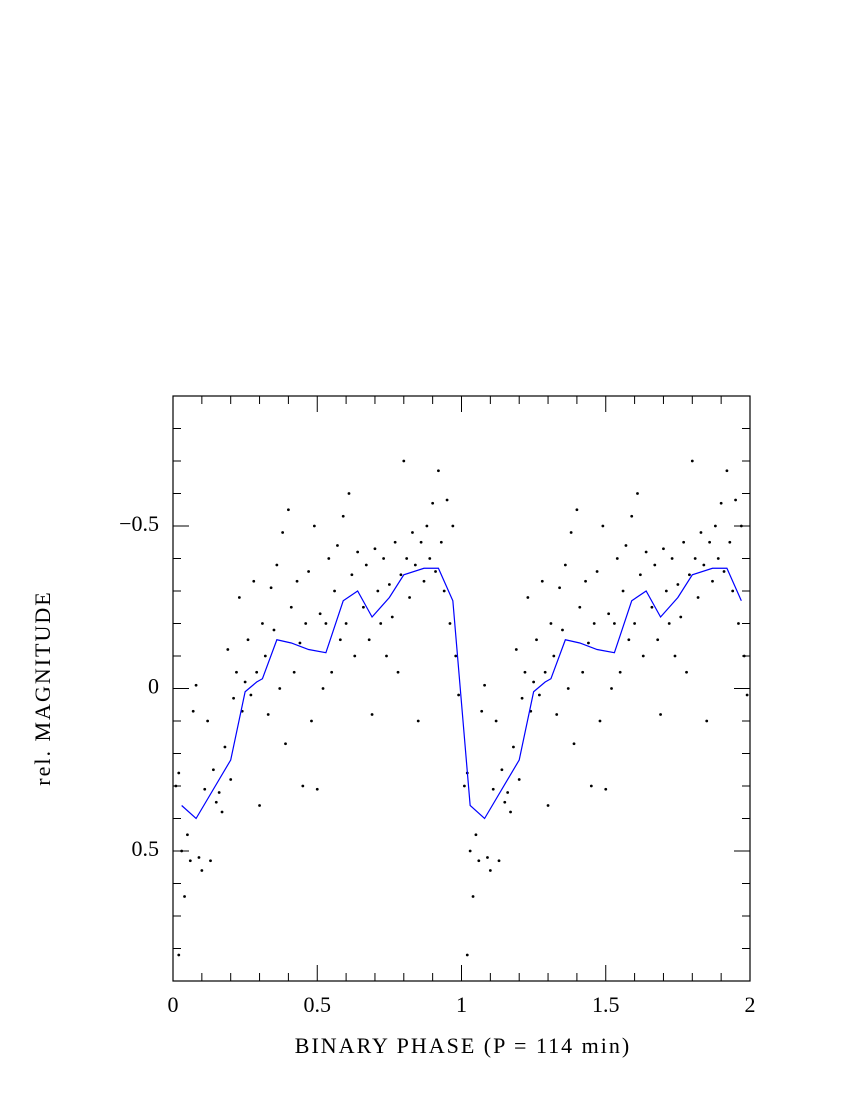 The height and width of the screenshot is (1100, 850). Describe the element at coordinates (139, 523) in the screenshot. I see `y-tick-label: −0.5` at that location.